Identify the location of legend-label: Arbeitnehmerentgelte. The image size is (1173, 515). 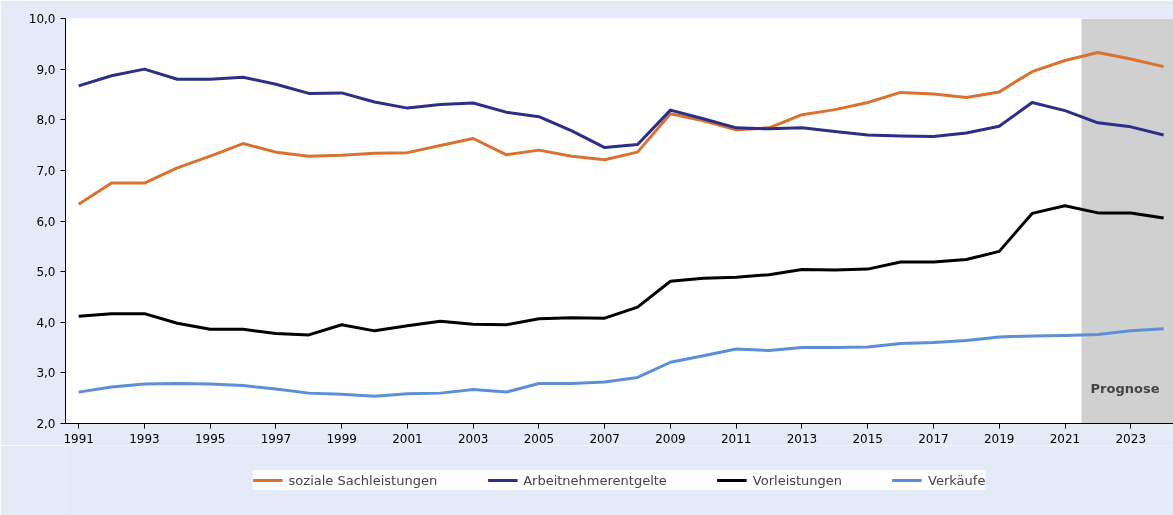
(595, 480).